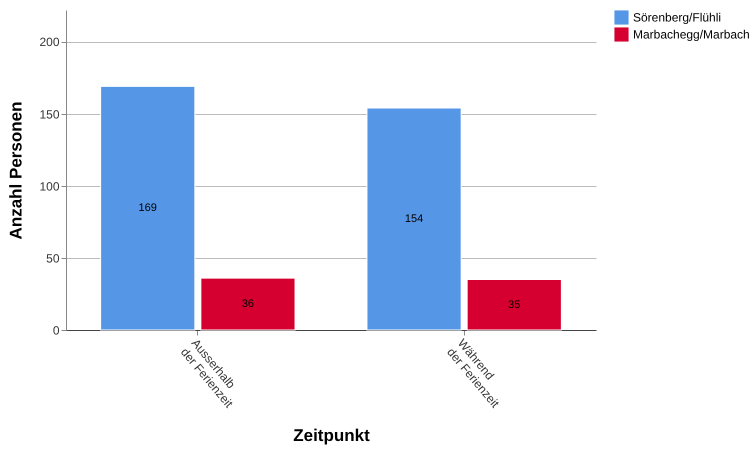 Image resolution: width=751 pixels, height=457 pixels. I want to click on data-label: 169, so click(147, 208).